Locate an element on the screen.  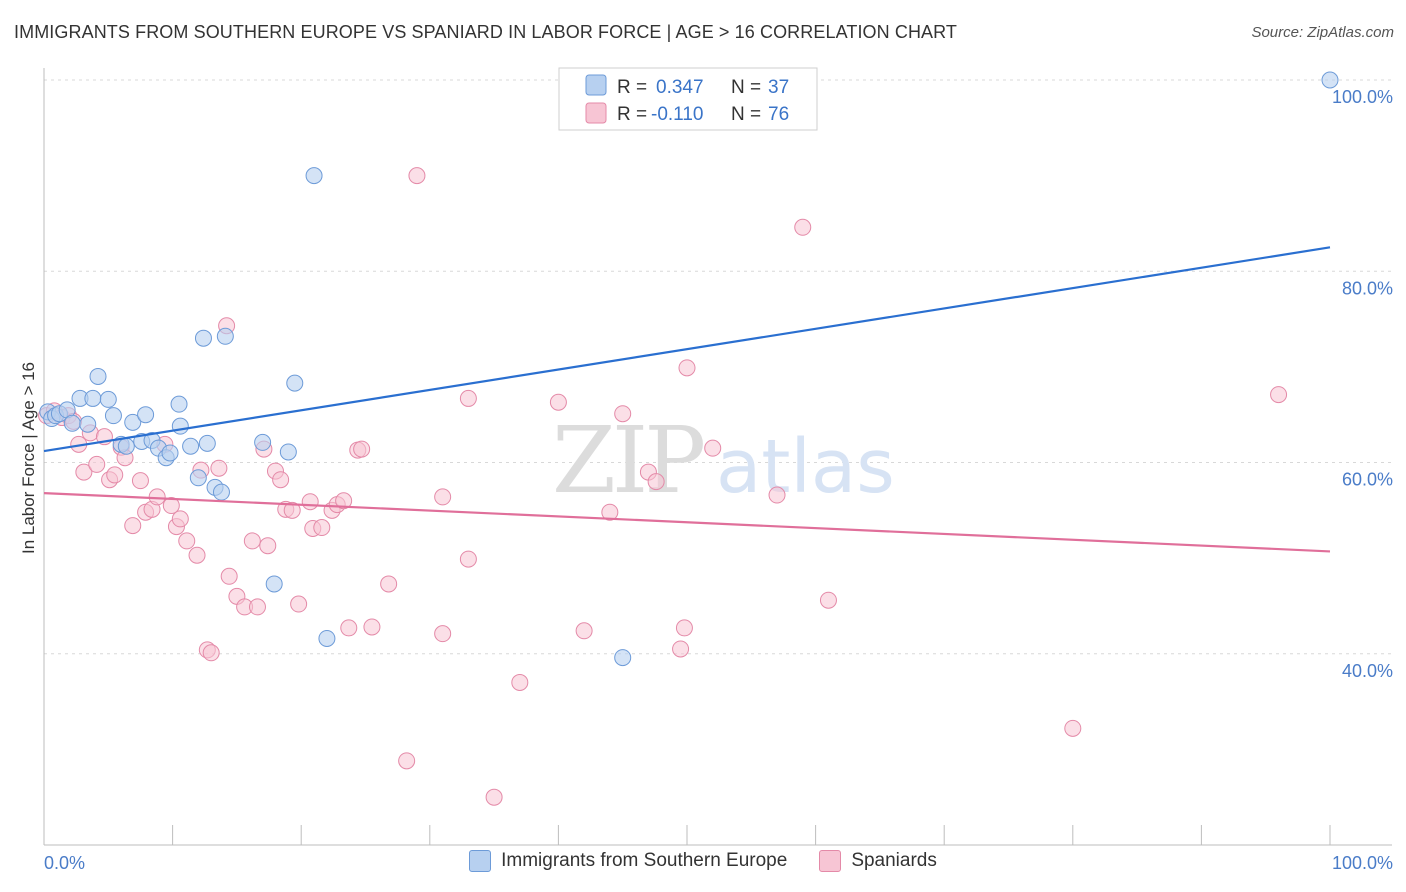
source-label: Source: ZipAtlas.com is located at coordinates (1322, 32).